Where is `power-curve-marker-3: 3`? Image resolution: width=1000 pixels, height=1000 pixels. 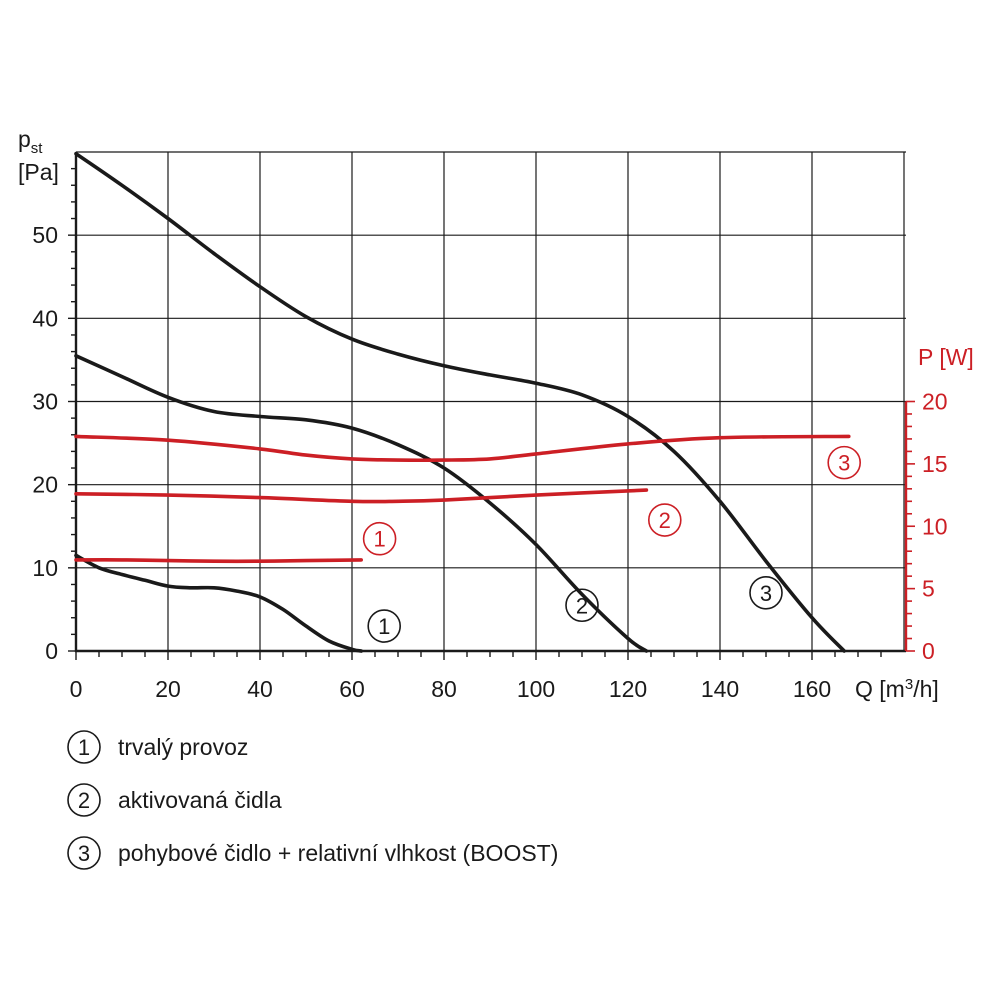 power-curve-marker-3: 3 is located at coordinates (844, 462).